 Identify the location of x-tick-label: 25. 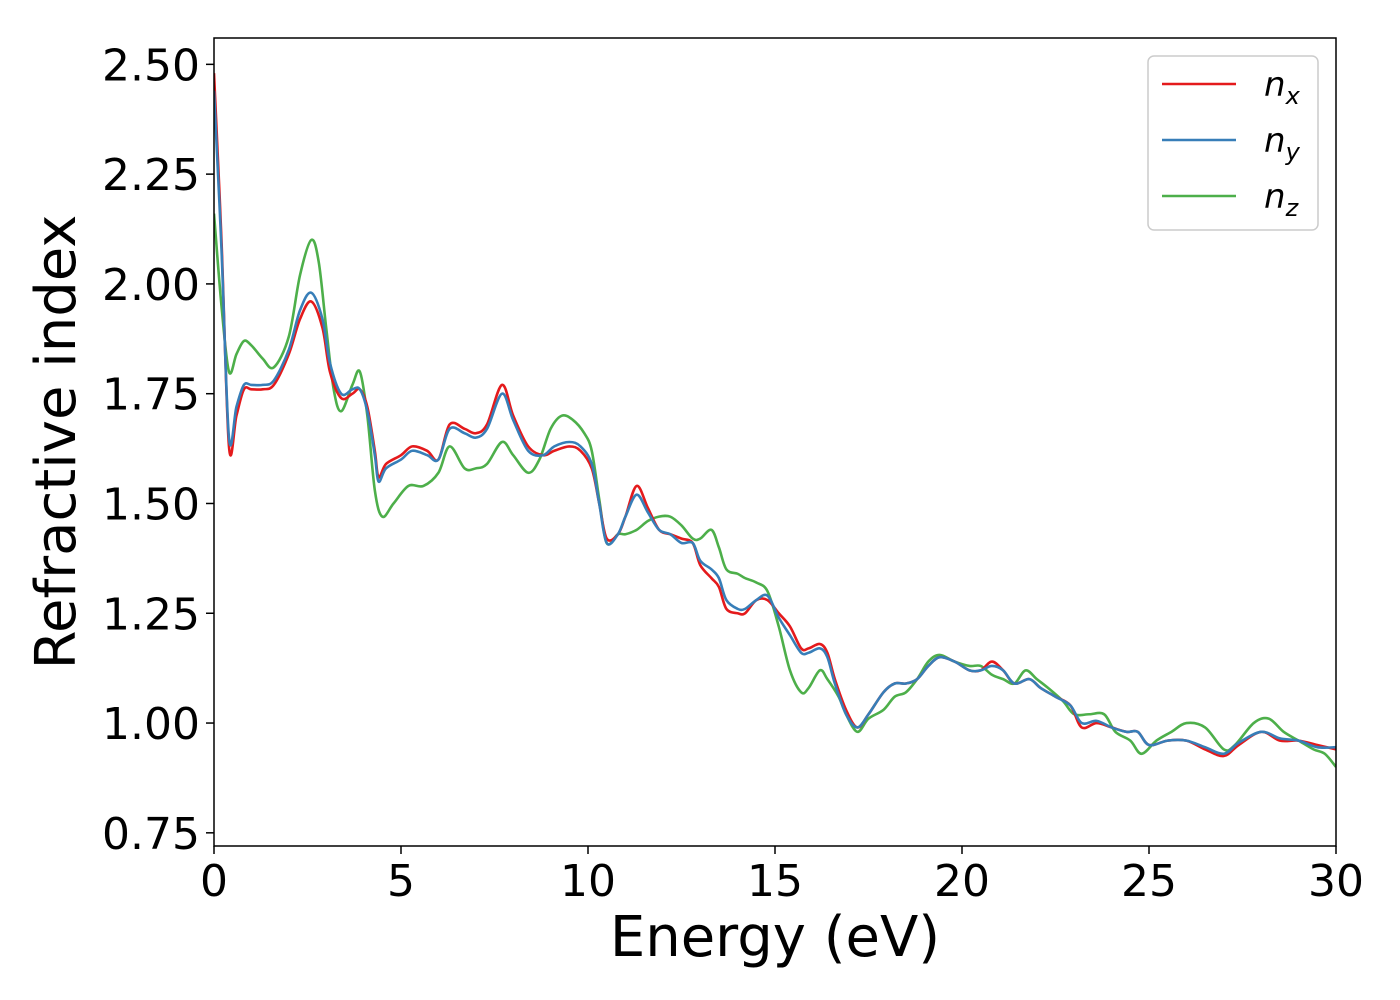
(1149, 881).